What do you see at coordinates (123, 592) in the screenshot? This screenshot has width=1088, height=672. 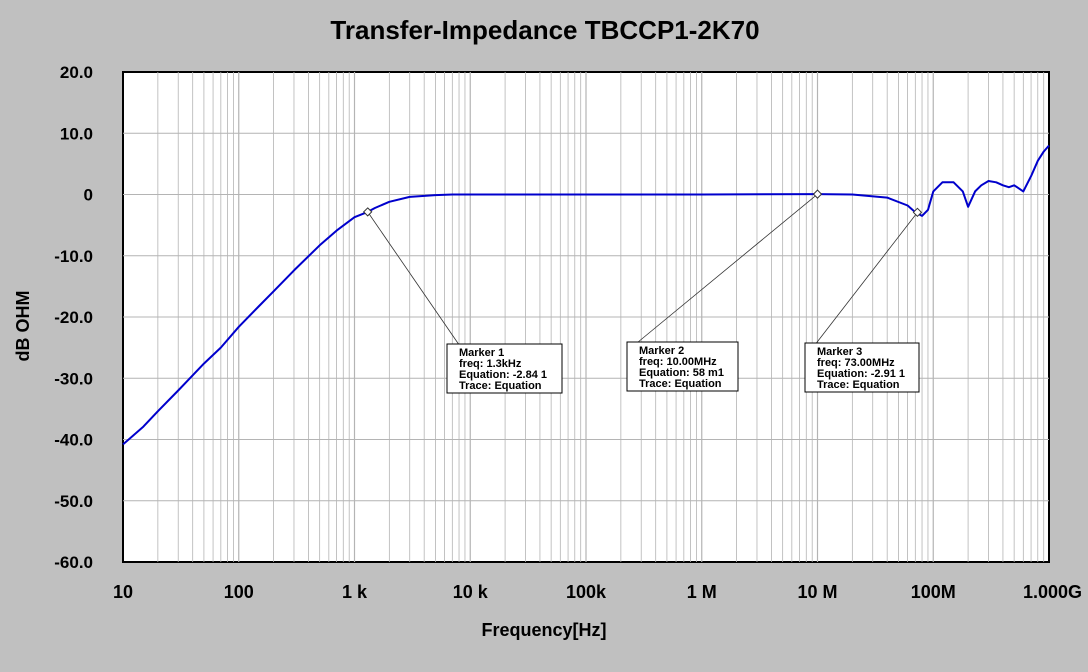 I see `x-tick-label: 10` at bounding box center [123, 592].